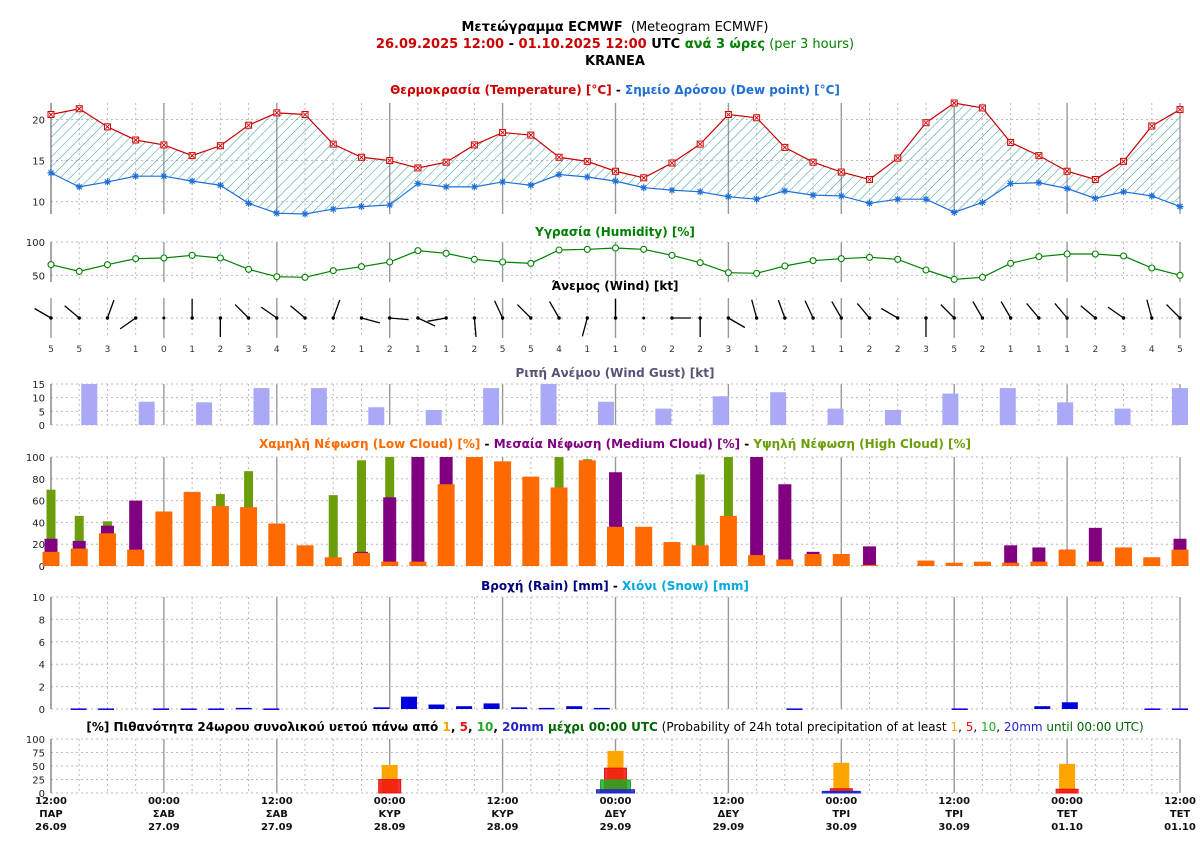 The height and width of the screenshot is (855, 1200). I want to click on x-tick-time: 12:00, so click(954, 801).